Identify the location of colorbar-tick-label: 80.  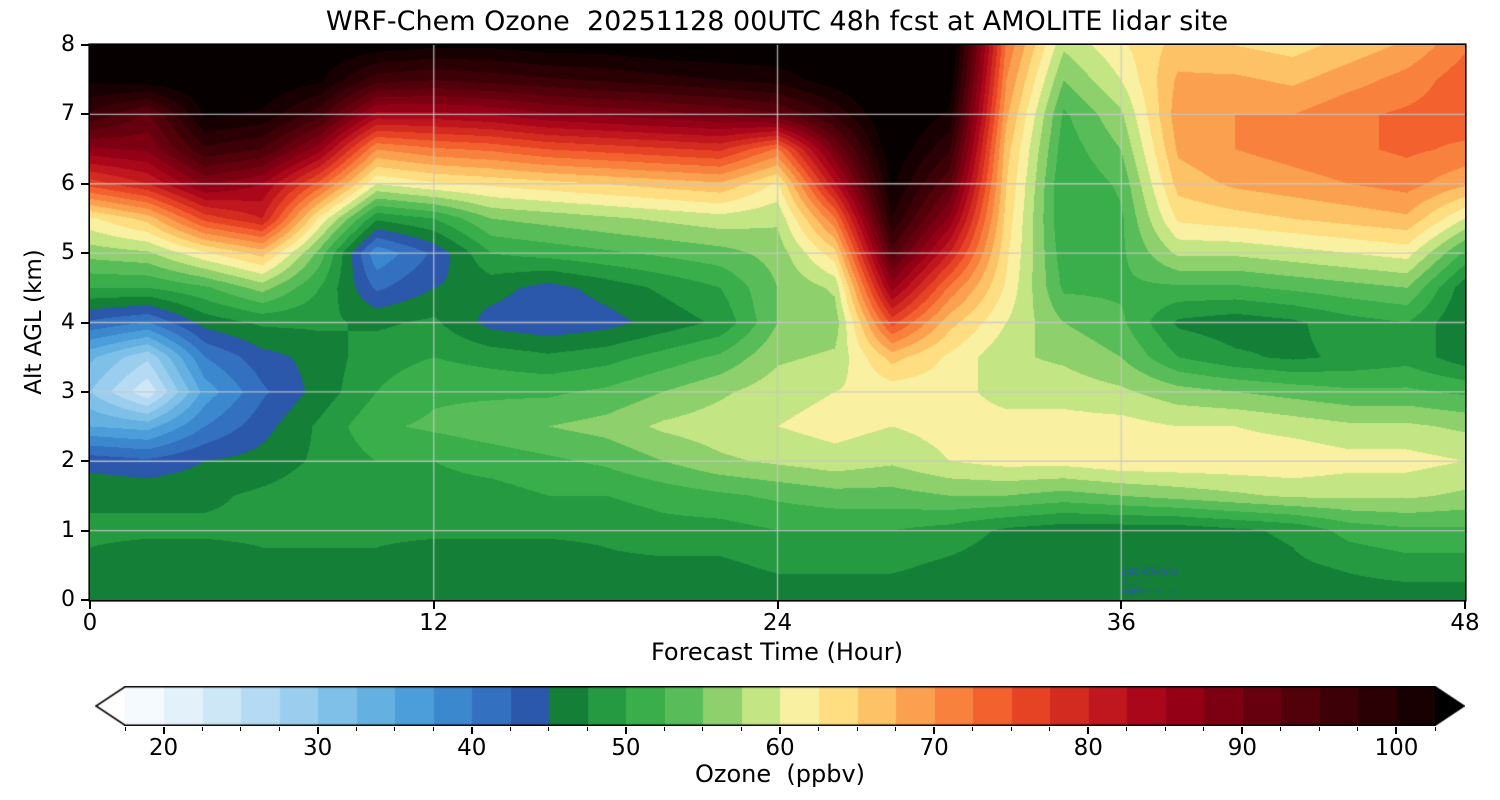
(1088, 748).